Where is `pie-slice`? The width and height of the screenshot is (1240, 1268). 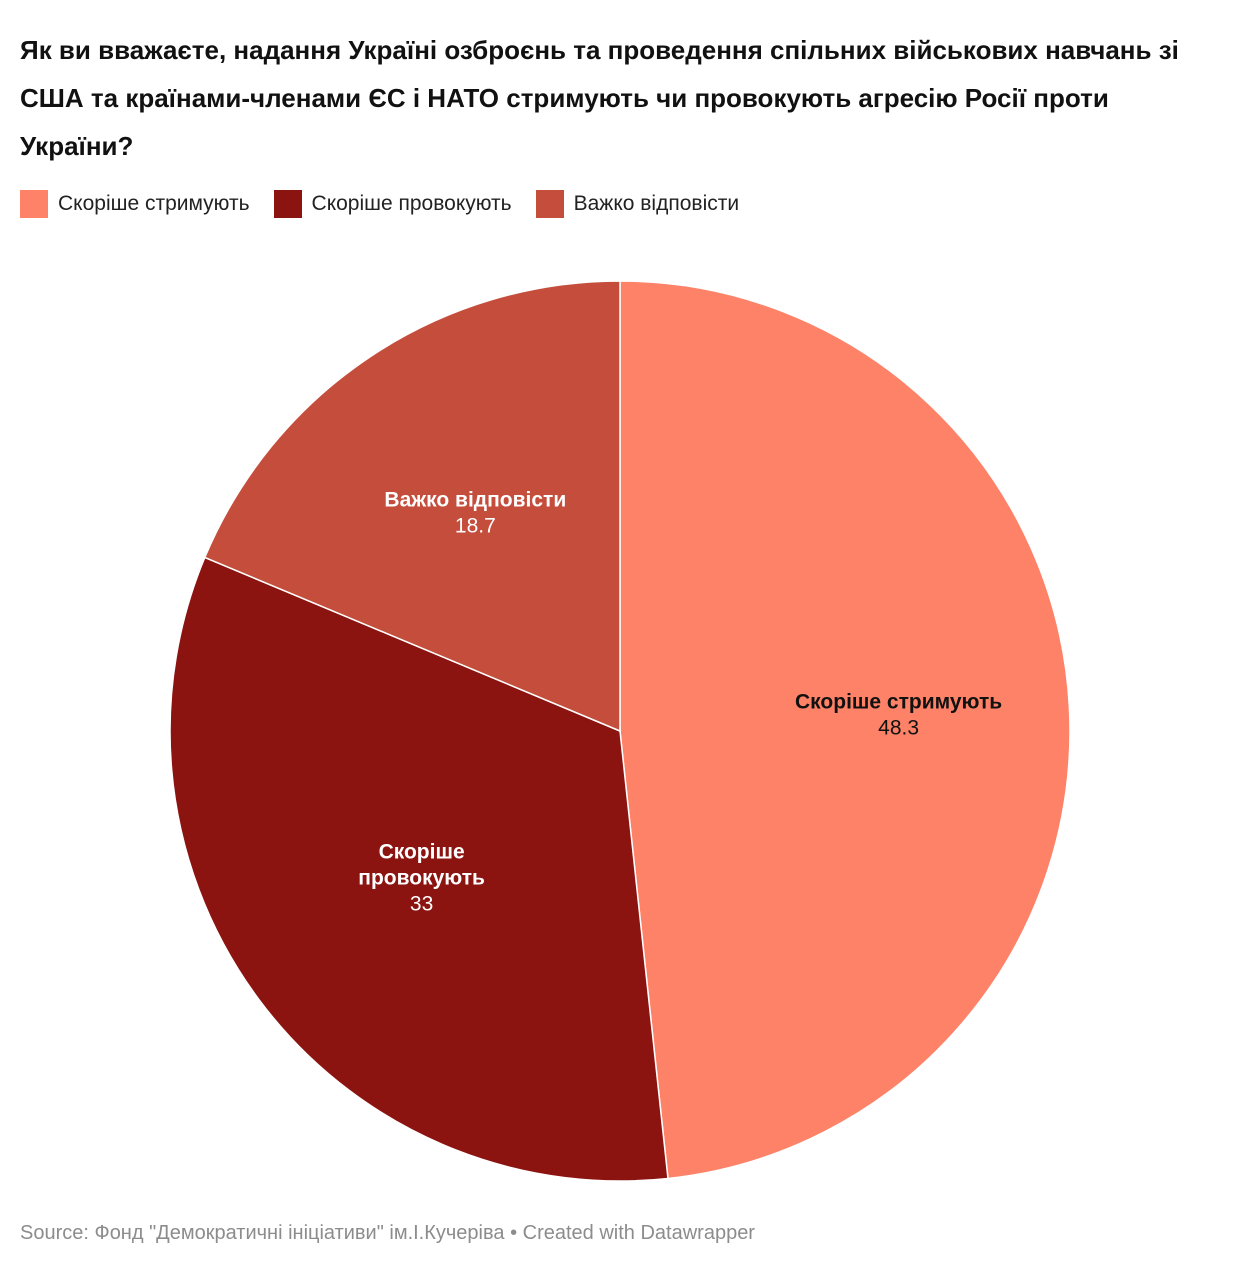
pie-slice is located at coordinates (412, 506).